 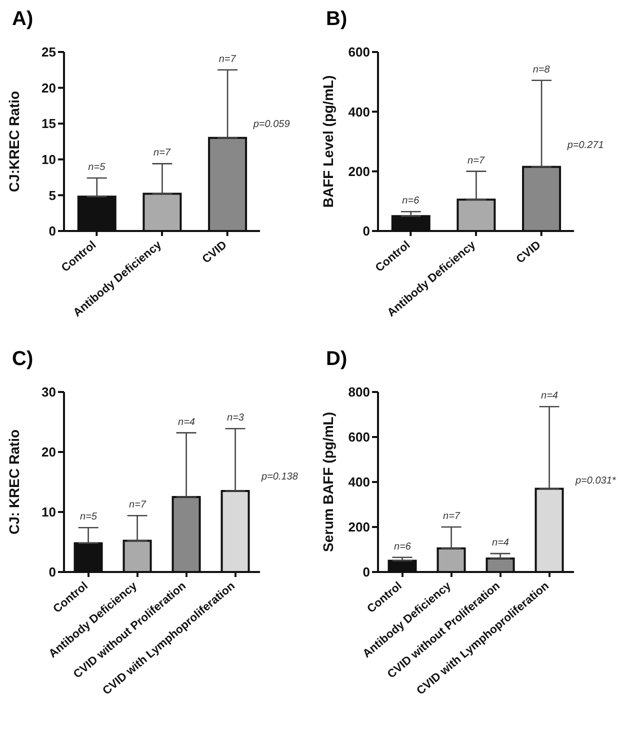 I want to click on annotation: p=0.031*, so click(x=595, y=480).